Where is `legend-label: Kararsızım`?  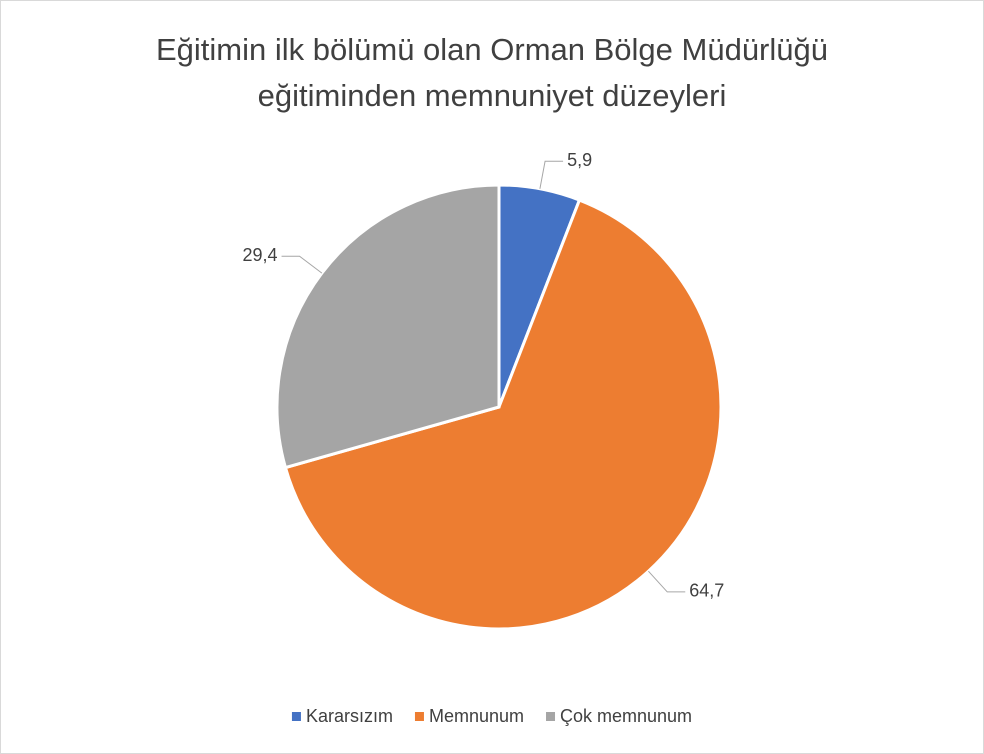
legend-label: Kararsızım is located at coordinates (349, 716).